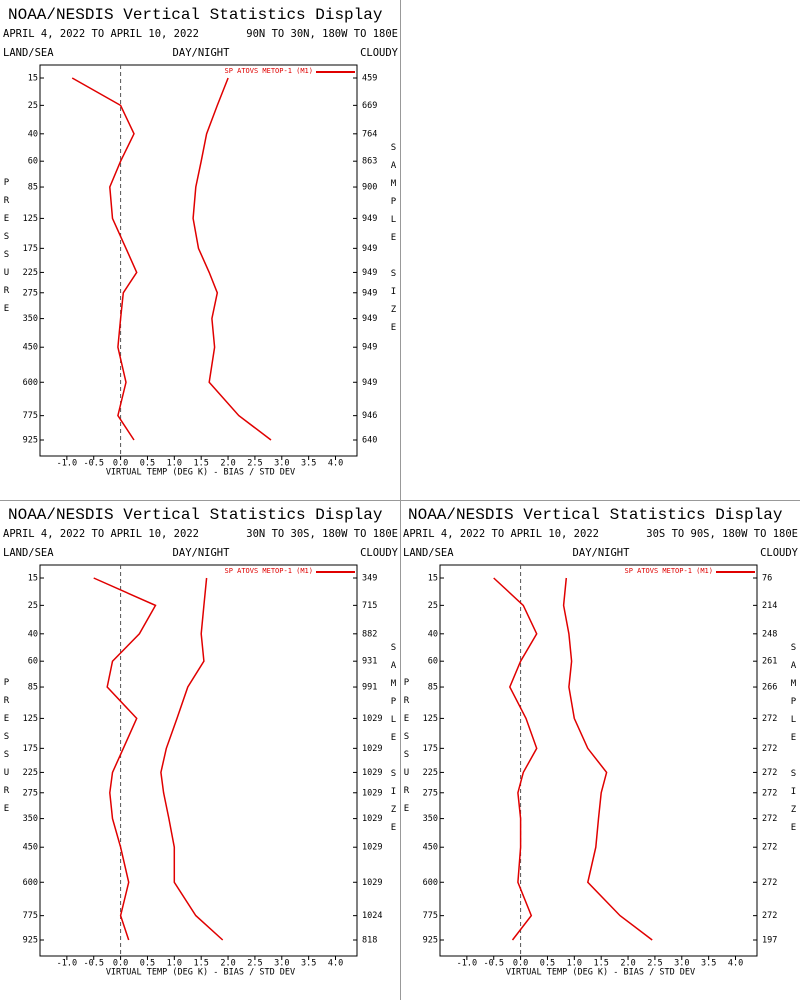  What do you see at coordinates (322, 534) in the screenshot?
I see `region: 30N TO 30S, 180W TO 180E` at bounding box center [322, 534].